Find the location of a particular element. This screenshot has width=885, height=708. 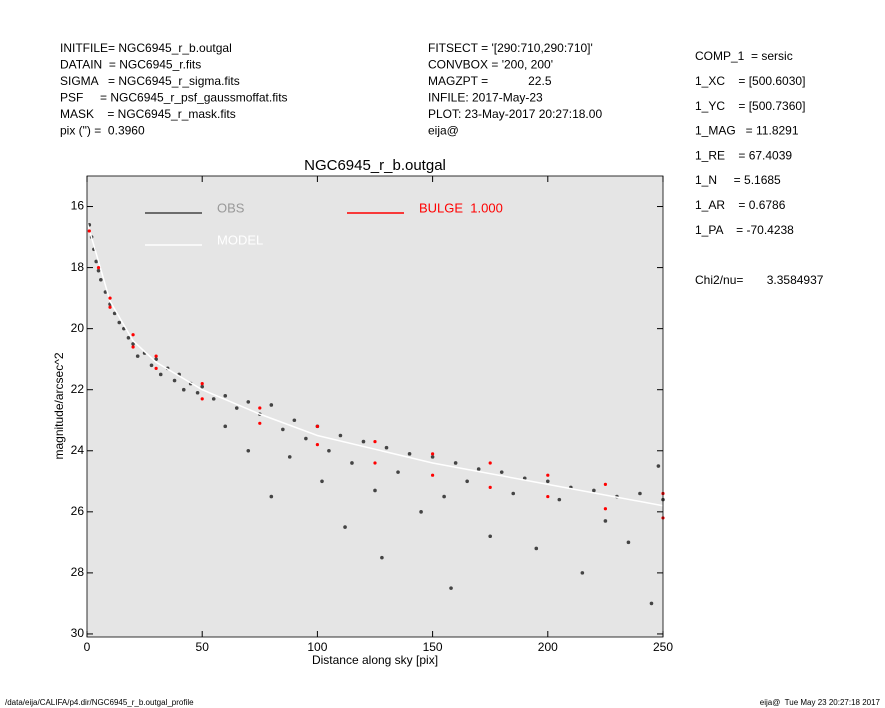

chi2: Chi2/nu= 3.3584937 is located at coordinates (759, 280).